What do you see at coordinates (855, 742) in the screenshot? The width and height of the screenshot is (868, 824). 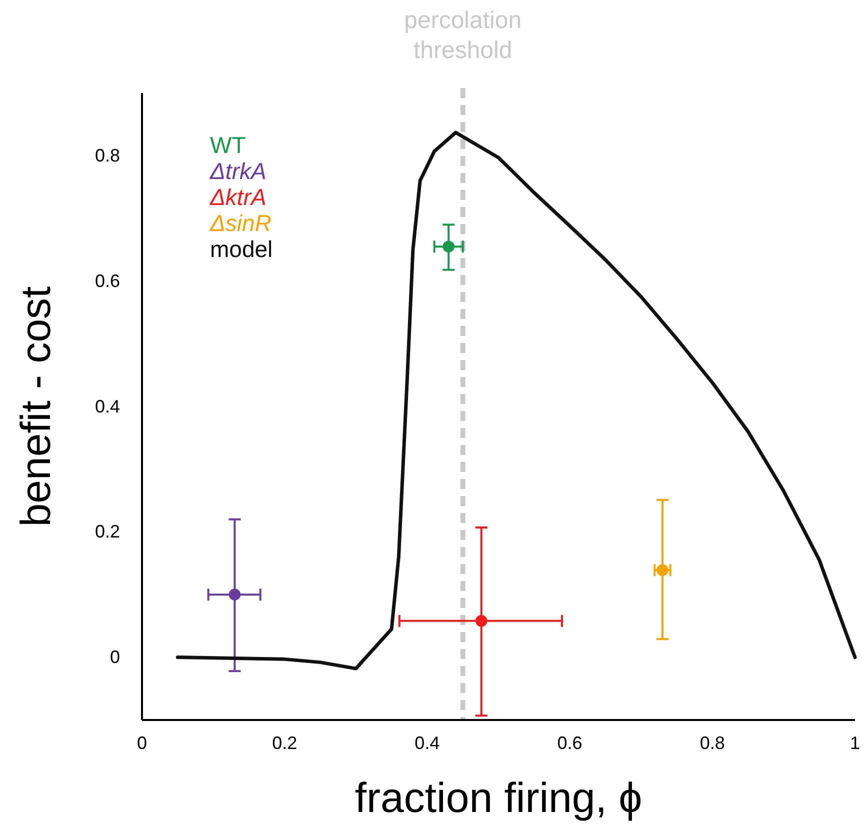 I see `x-tick-label: 1` at bounding box center [855, 742].